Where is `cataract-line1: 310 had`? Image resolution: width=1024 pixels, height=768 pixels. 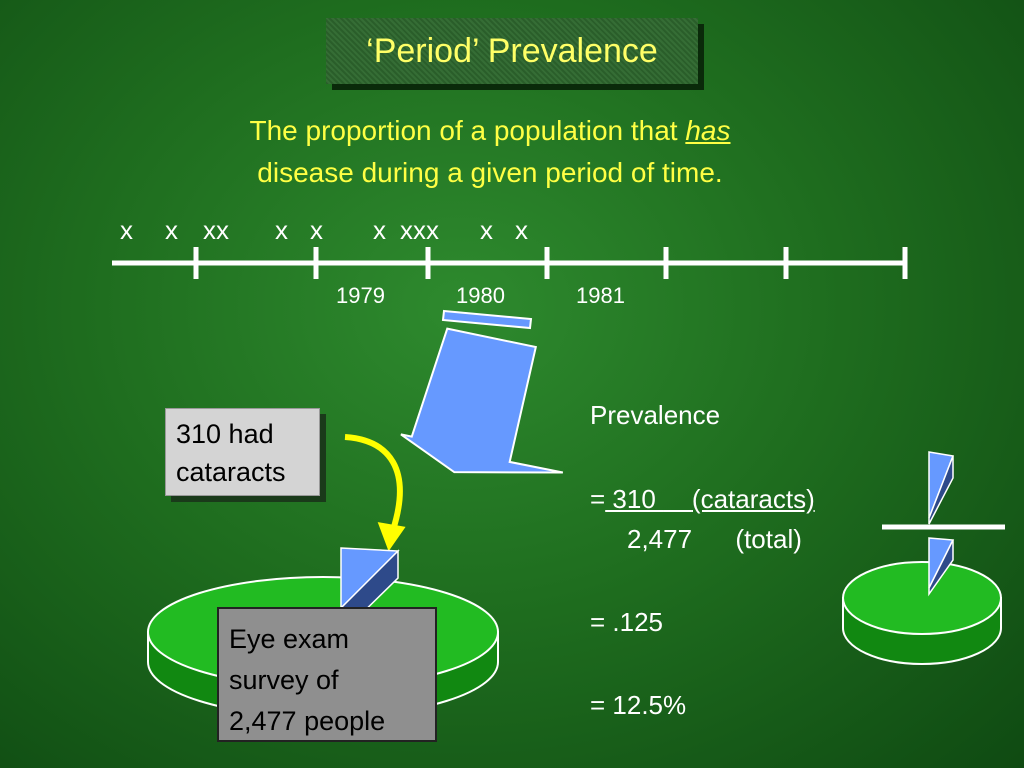 cataract-line1: 310 had is located at coordinates (225, 434).